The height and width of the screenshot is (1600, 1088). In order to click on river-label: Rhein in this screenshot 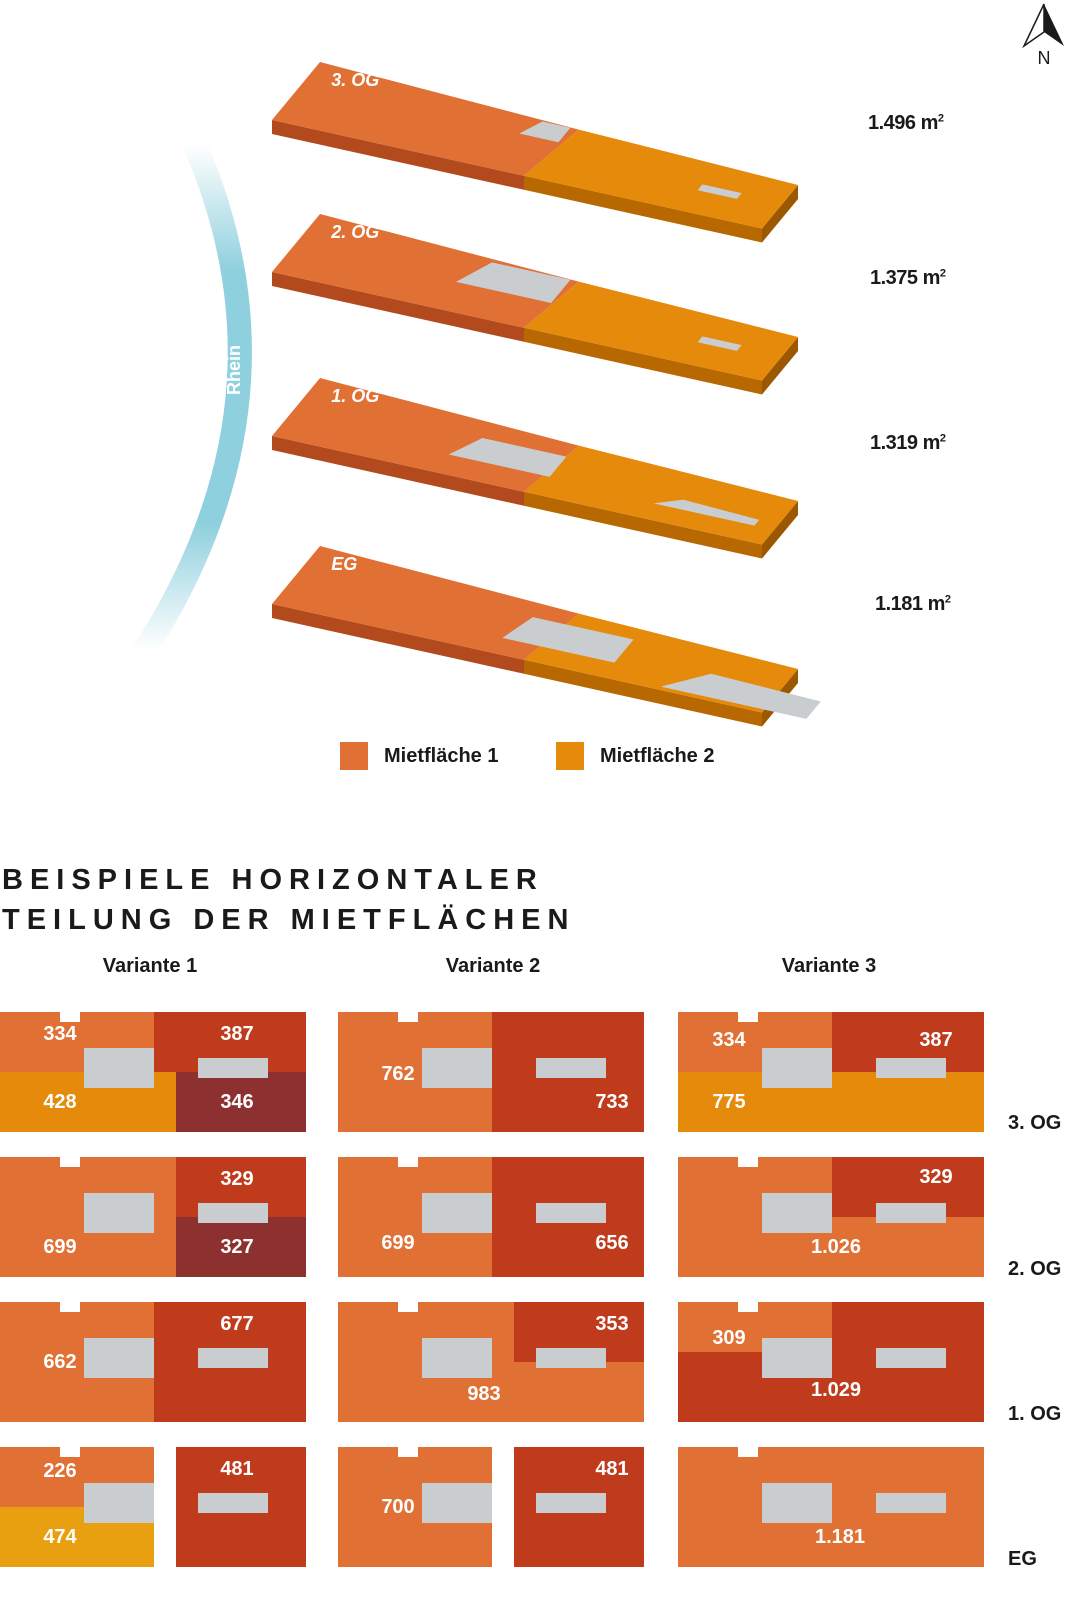, I will do `click(234, 370)`.